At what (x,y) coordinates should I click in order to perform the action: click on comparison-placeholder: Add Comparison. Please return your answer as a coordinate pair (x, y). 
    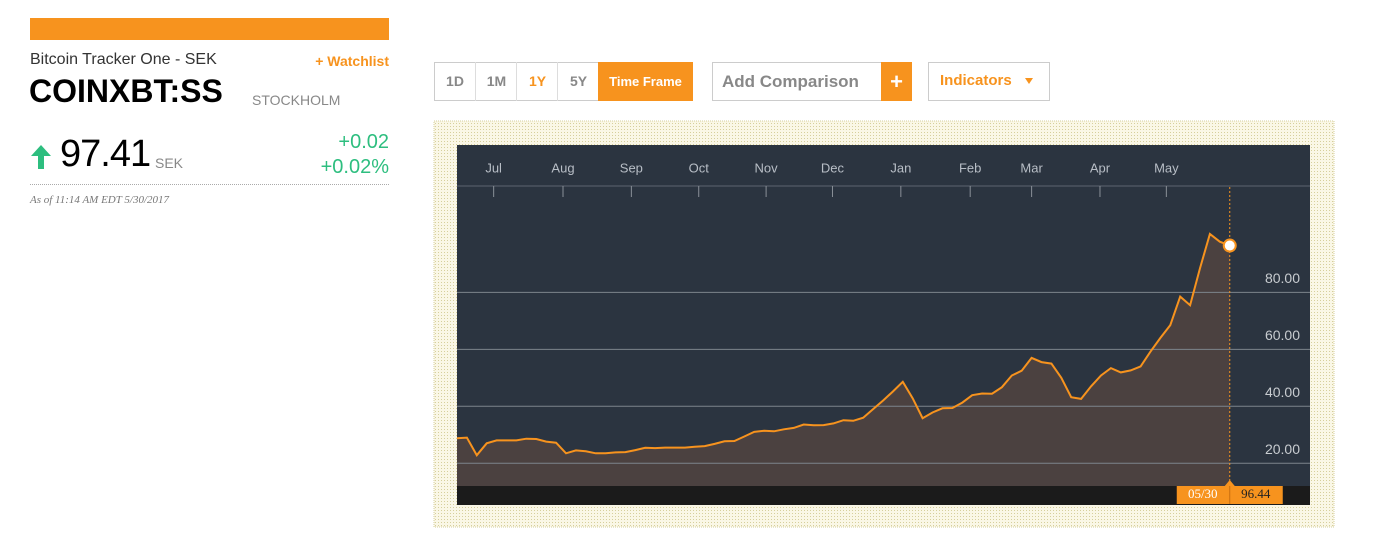
    Looking at the image, I should click on (790, 81).